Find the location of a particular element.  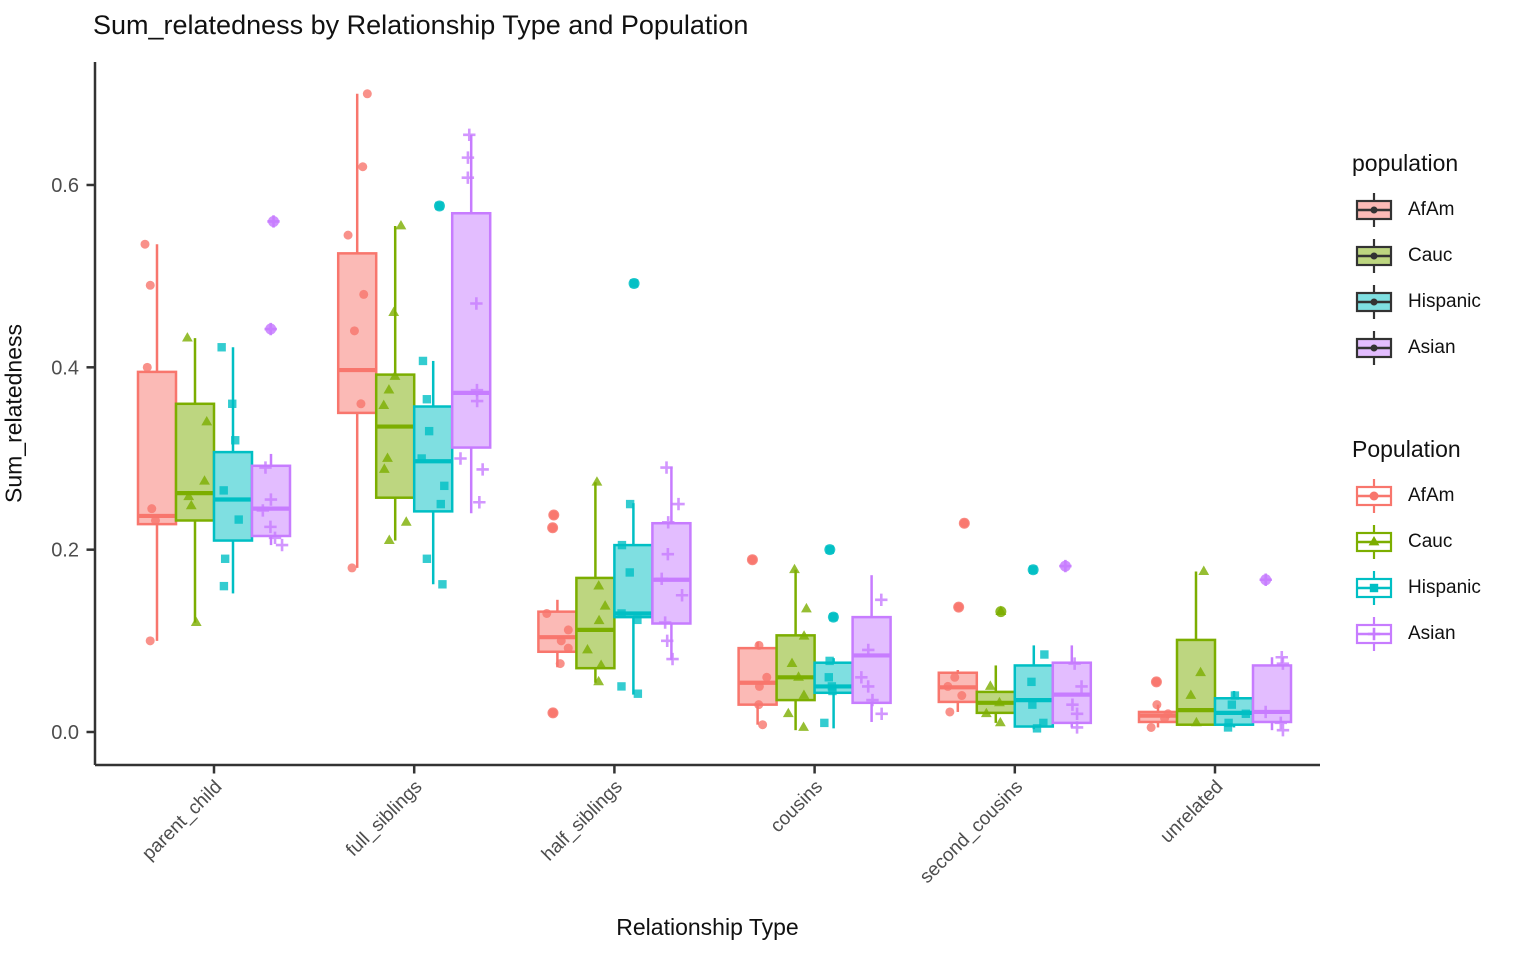

box-parent_child-Hispanic is located at coordinates (233, 468).